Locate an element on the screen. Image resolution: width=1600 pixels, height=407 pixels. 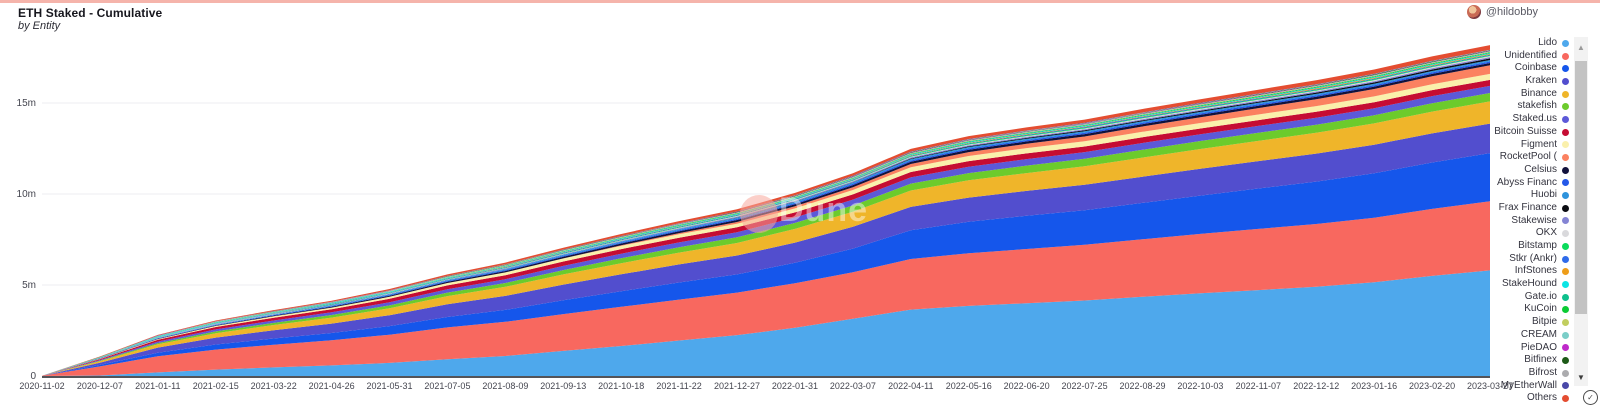
legend-scrollbar: ▲ ▼ is located at coordinates (1581, 211).